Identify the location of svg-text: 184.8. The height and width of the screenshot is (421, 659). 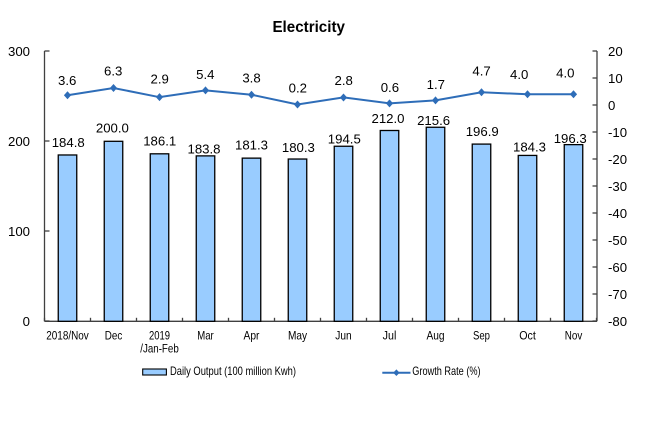
(68, 142).